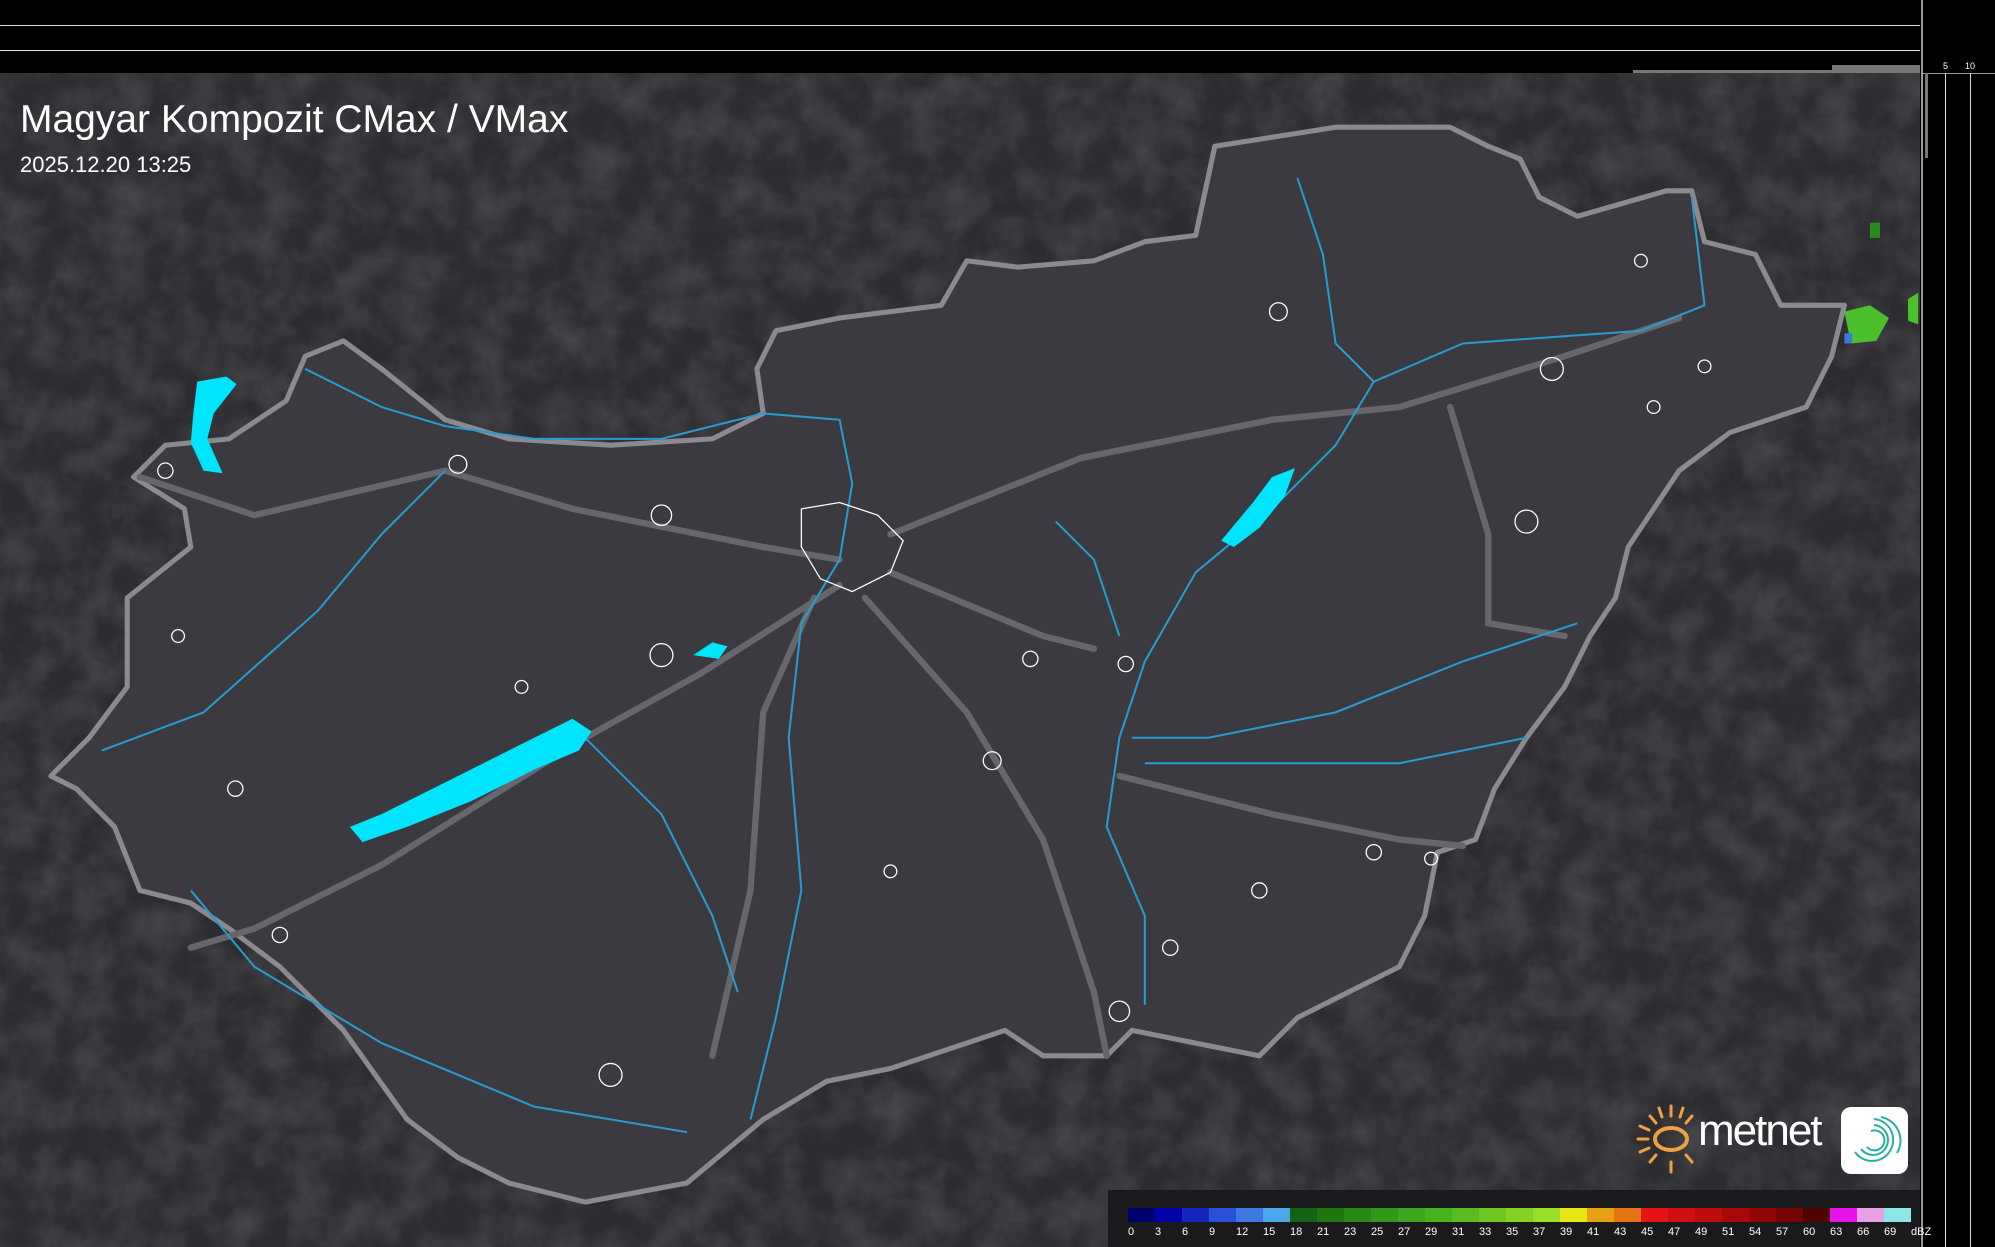  What do you see at coordinates (1131, 1232) in the screenshot?
I see `legend-label: 0` at bounding box center [1131, 1232].